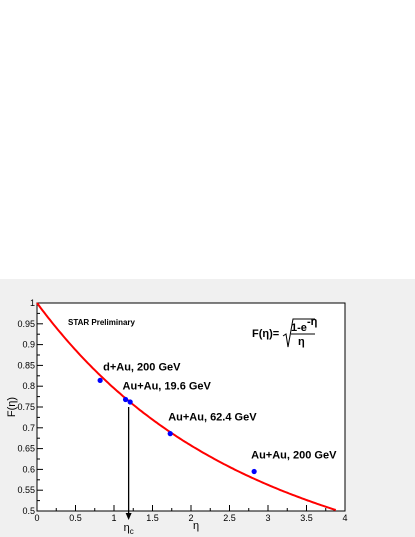  What do you see at coordinates (190, 518) in the screenshot?
I see `x-tick-label: 2` at bounding box center [190, 518].